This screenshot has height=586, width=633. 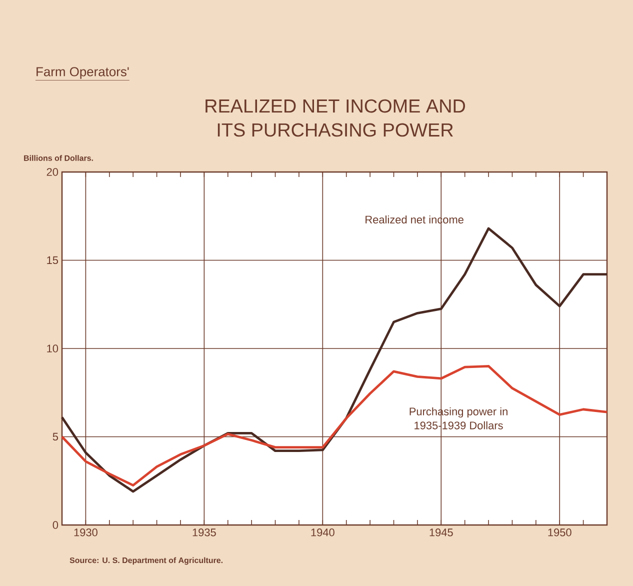 What do you see at coordinates (204, 532) in the screenshot?
I see `x-tick-label: 1935` at bounding box center [204, 532].